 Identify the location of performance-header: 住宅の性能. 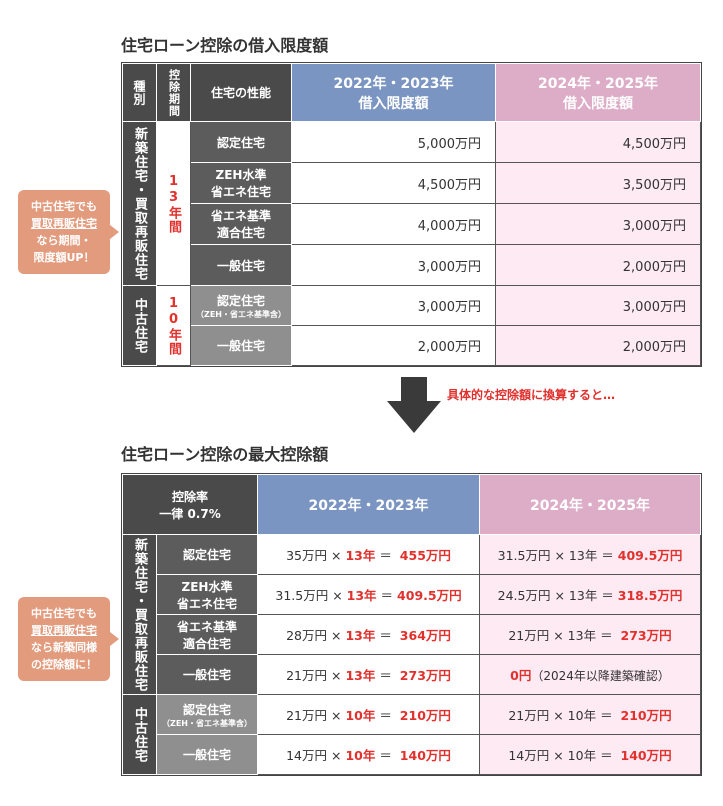
(241, 92).